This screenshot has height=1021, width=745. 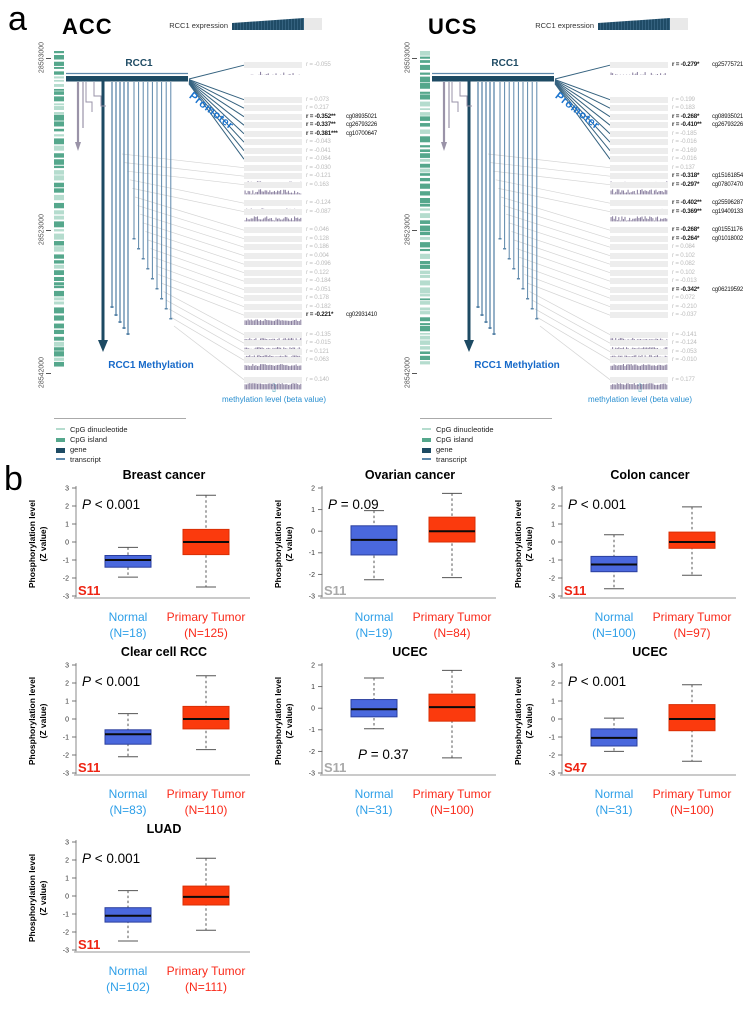 I want to click on correlation-value: r = 0.199, so click(x=683, y=99).